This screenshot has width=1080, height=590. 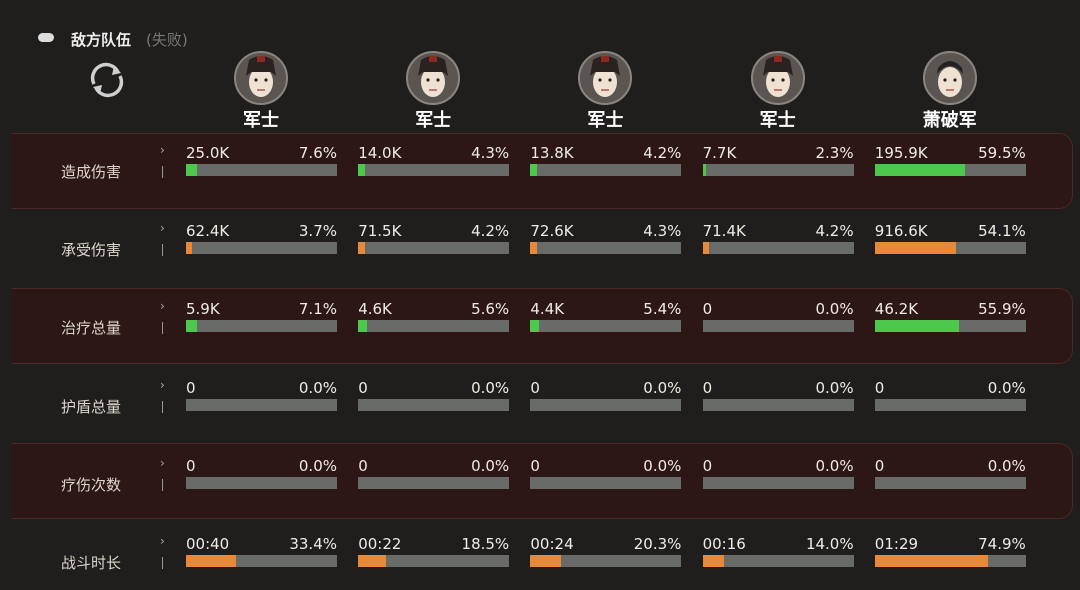 I want to click on cell-value: 13.8K, so click(x=552, y=153).